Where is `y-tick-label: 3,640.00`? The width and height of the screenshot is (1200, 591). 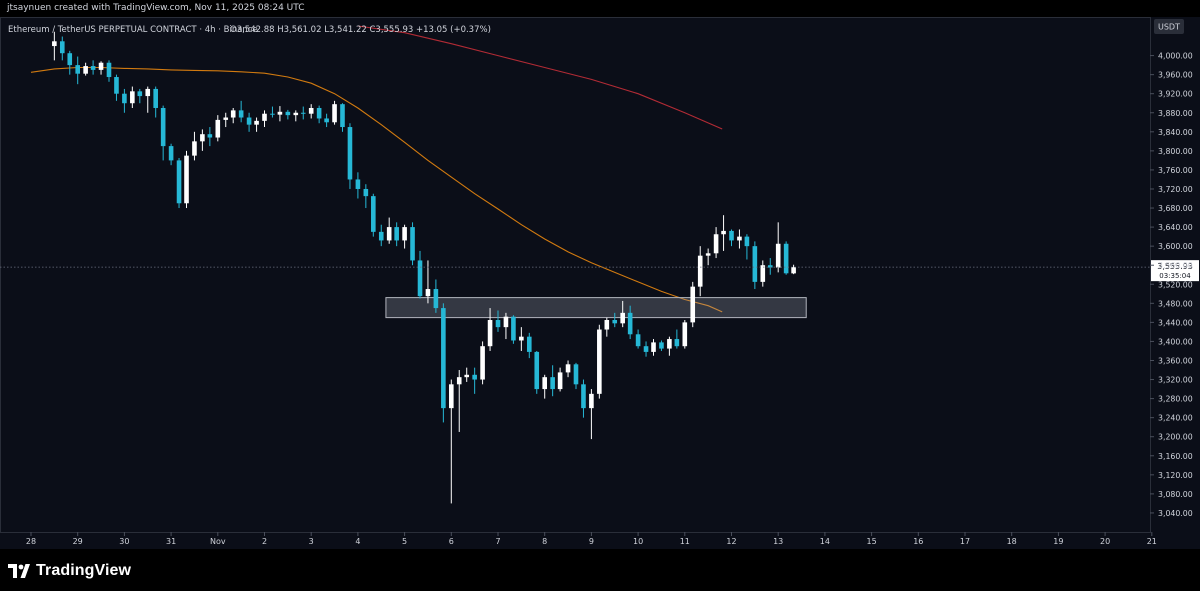 y-tick-label: 3,640.00 is located at coordinates (1175, 227).